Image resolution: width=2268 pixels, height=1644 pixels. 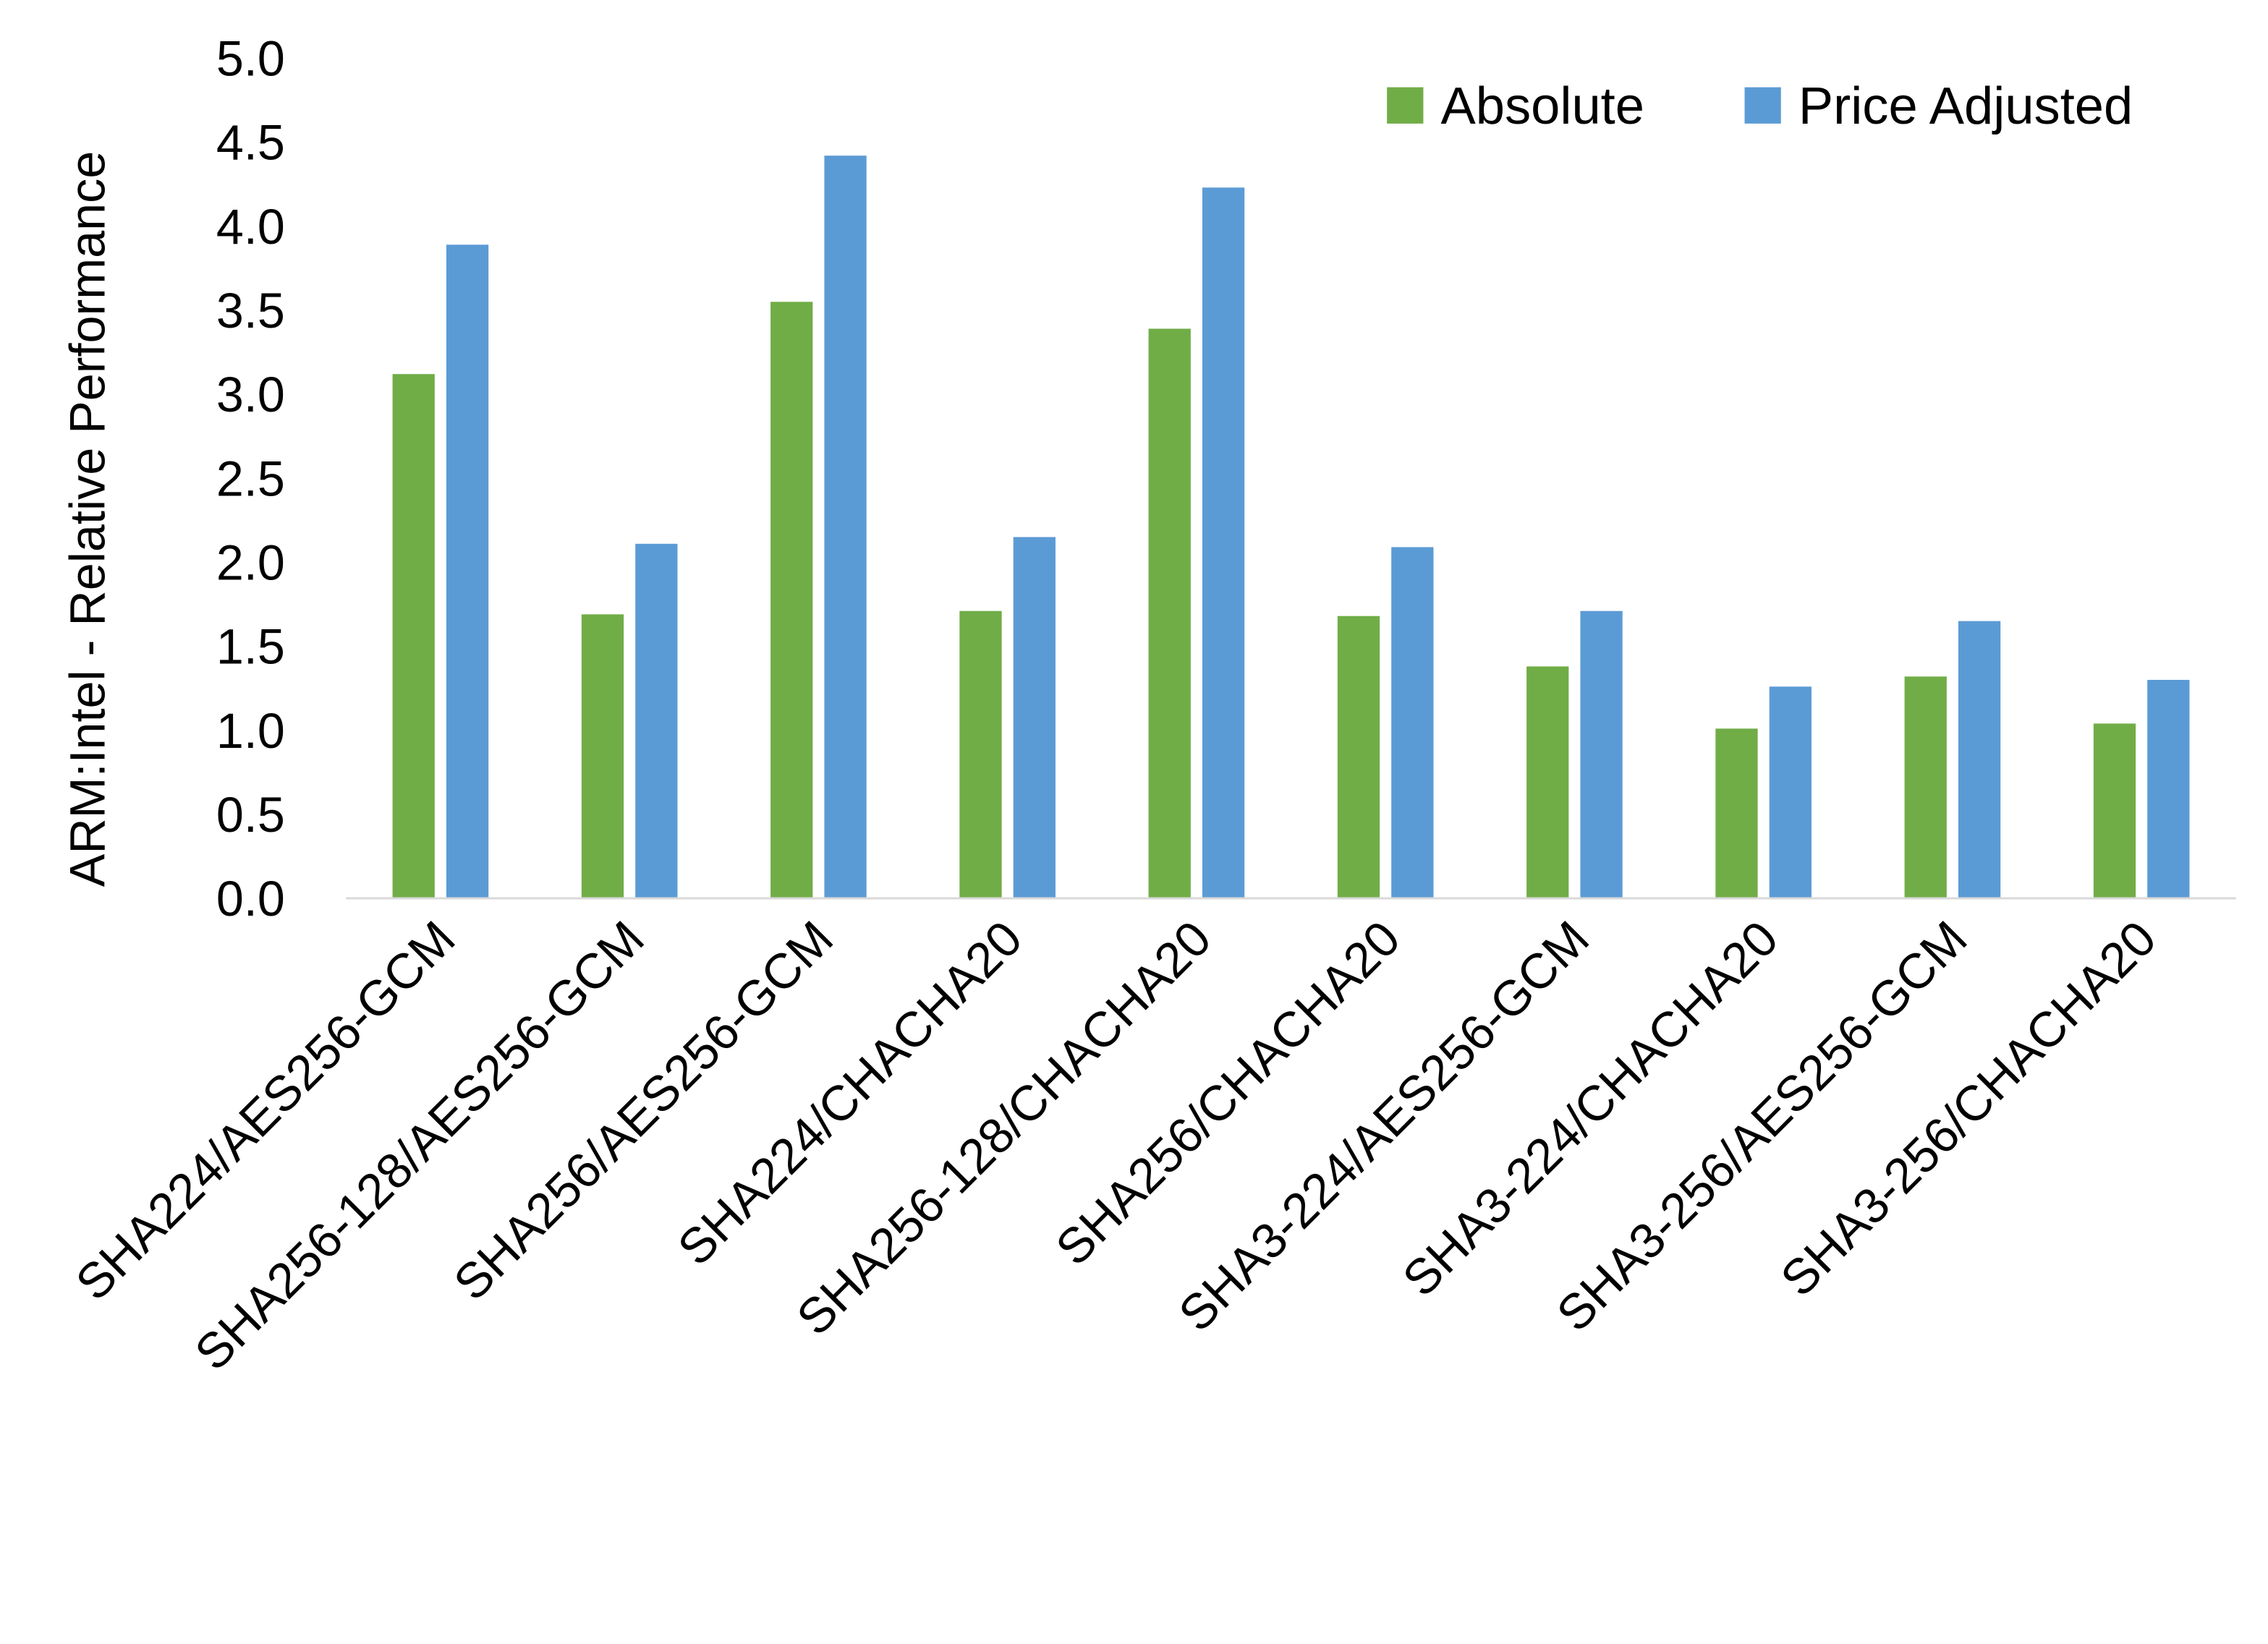 I want to click on y-tick-label: 1.0, so click(x=250, y=731).